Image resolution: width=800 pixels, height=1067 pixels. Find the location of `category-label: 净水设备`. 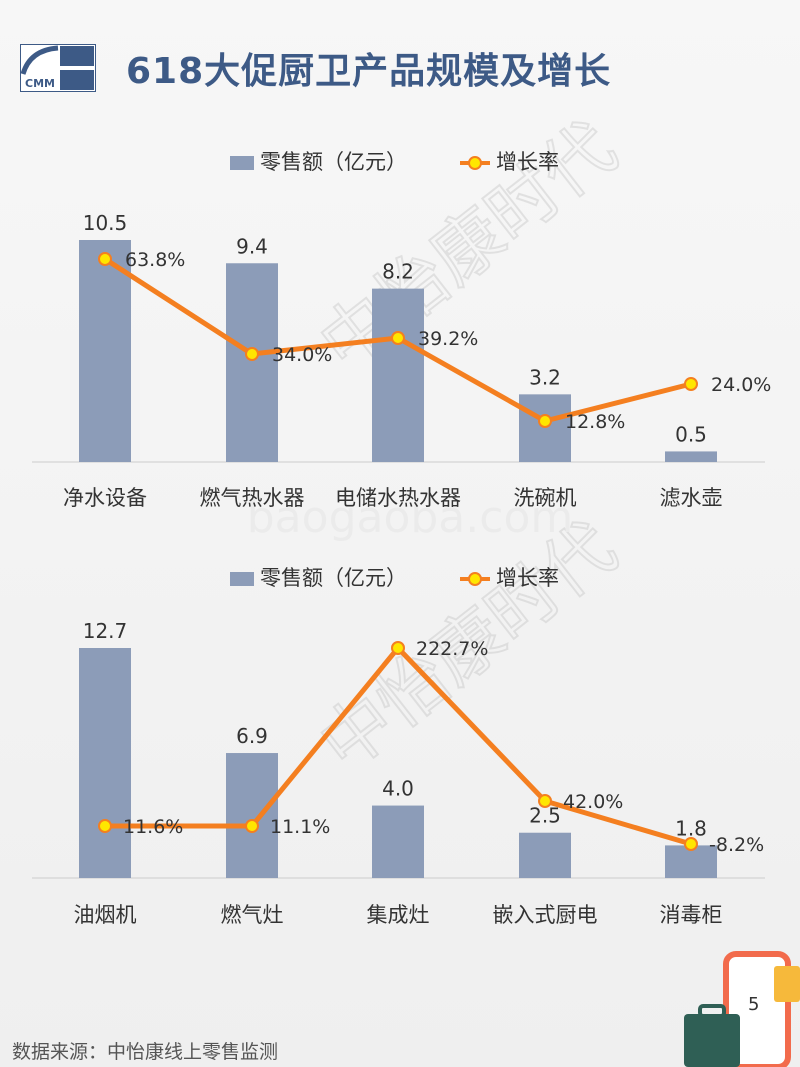

category-label: 净水设备 is located at coordinates (105, 498).